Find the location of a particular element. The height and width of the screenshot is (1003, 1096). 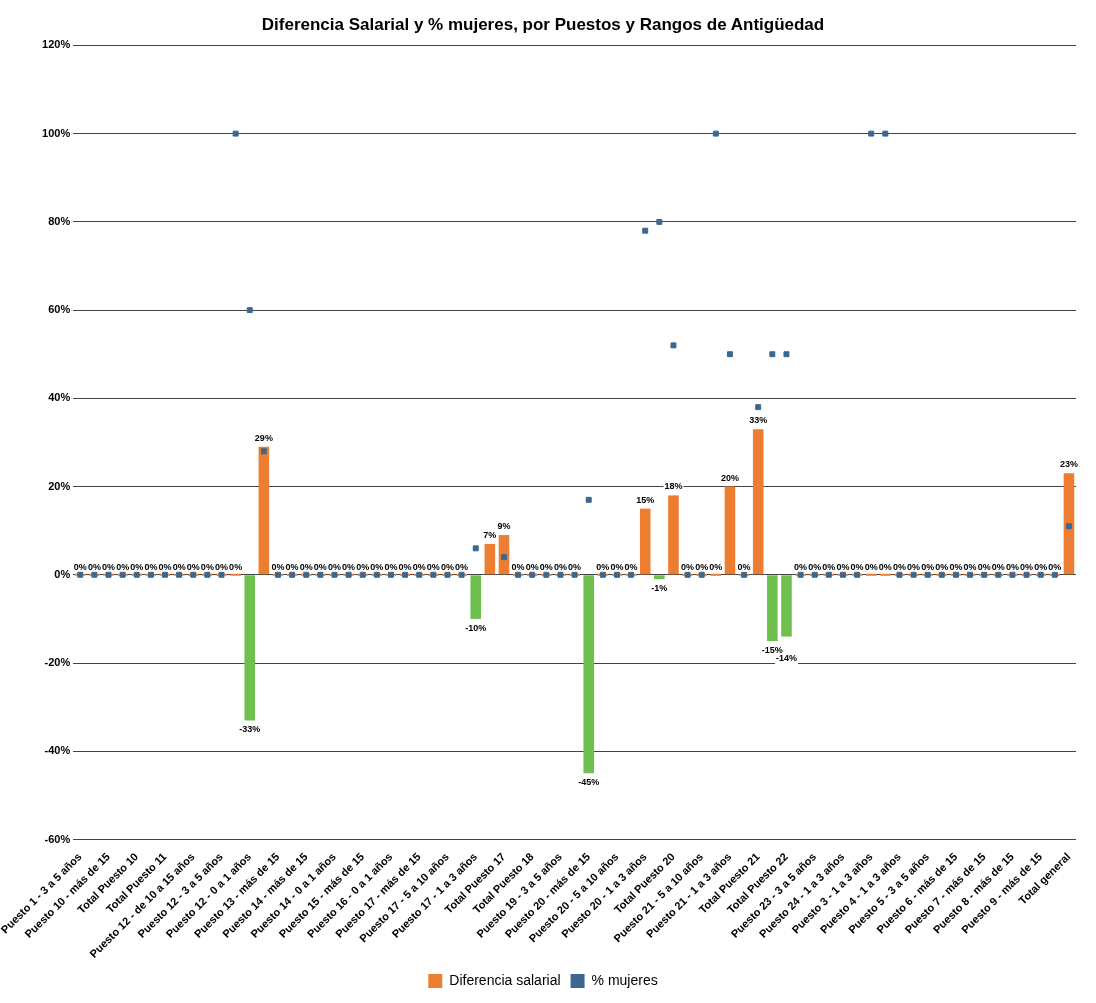

y-tick-label: 100% is located at coordinates (56, 132).